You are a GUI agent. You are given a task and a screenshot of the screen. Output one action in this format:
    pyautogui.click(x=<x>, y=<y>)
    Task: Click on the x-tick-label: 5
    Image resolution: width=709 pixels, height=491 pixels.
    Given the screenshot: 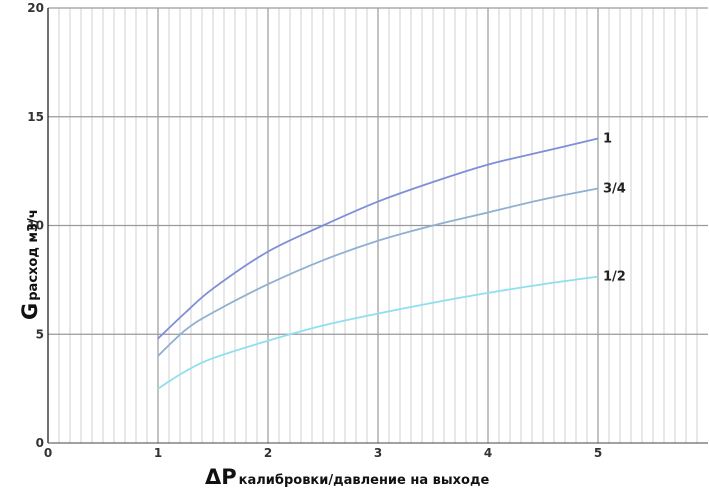 What is the action you would take?
    pyautogui.click(x=598, y=453)
    